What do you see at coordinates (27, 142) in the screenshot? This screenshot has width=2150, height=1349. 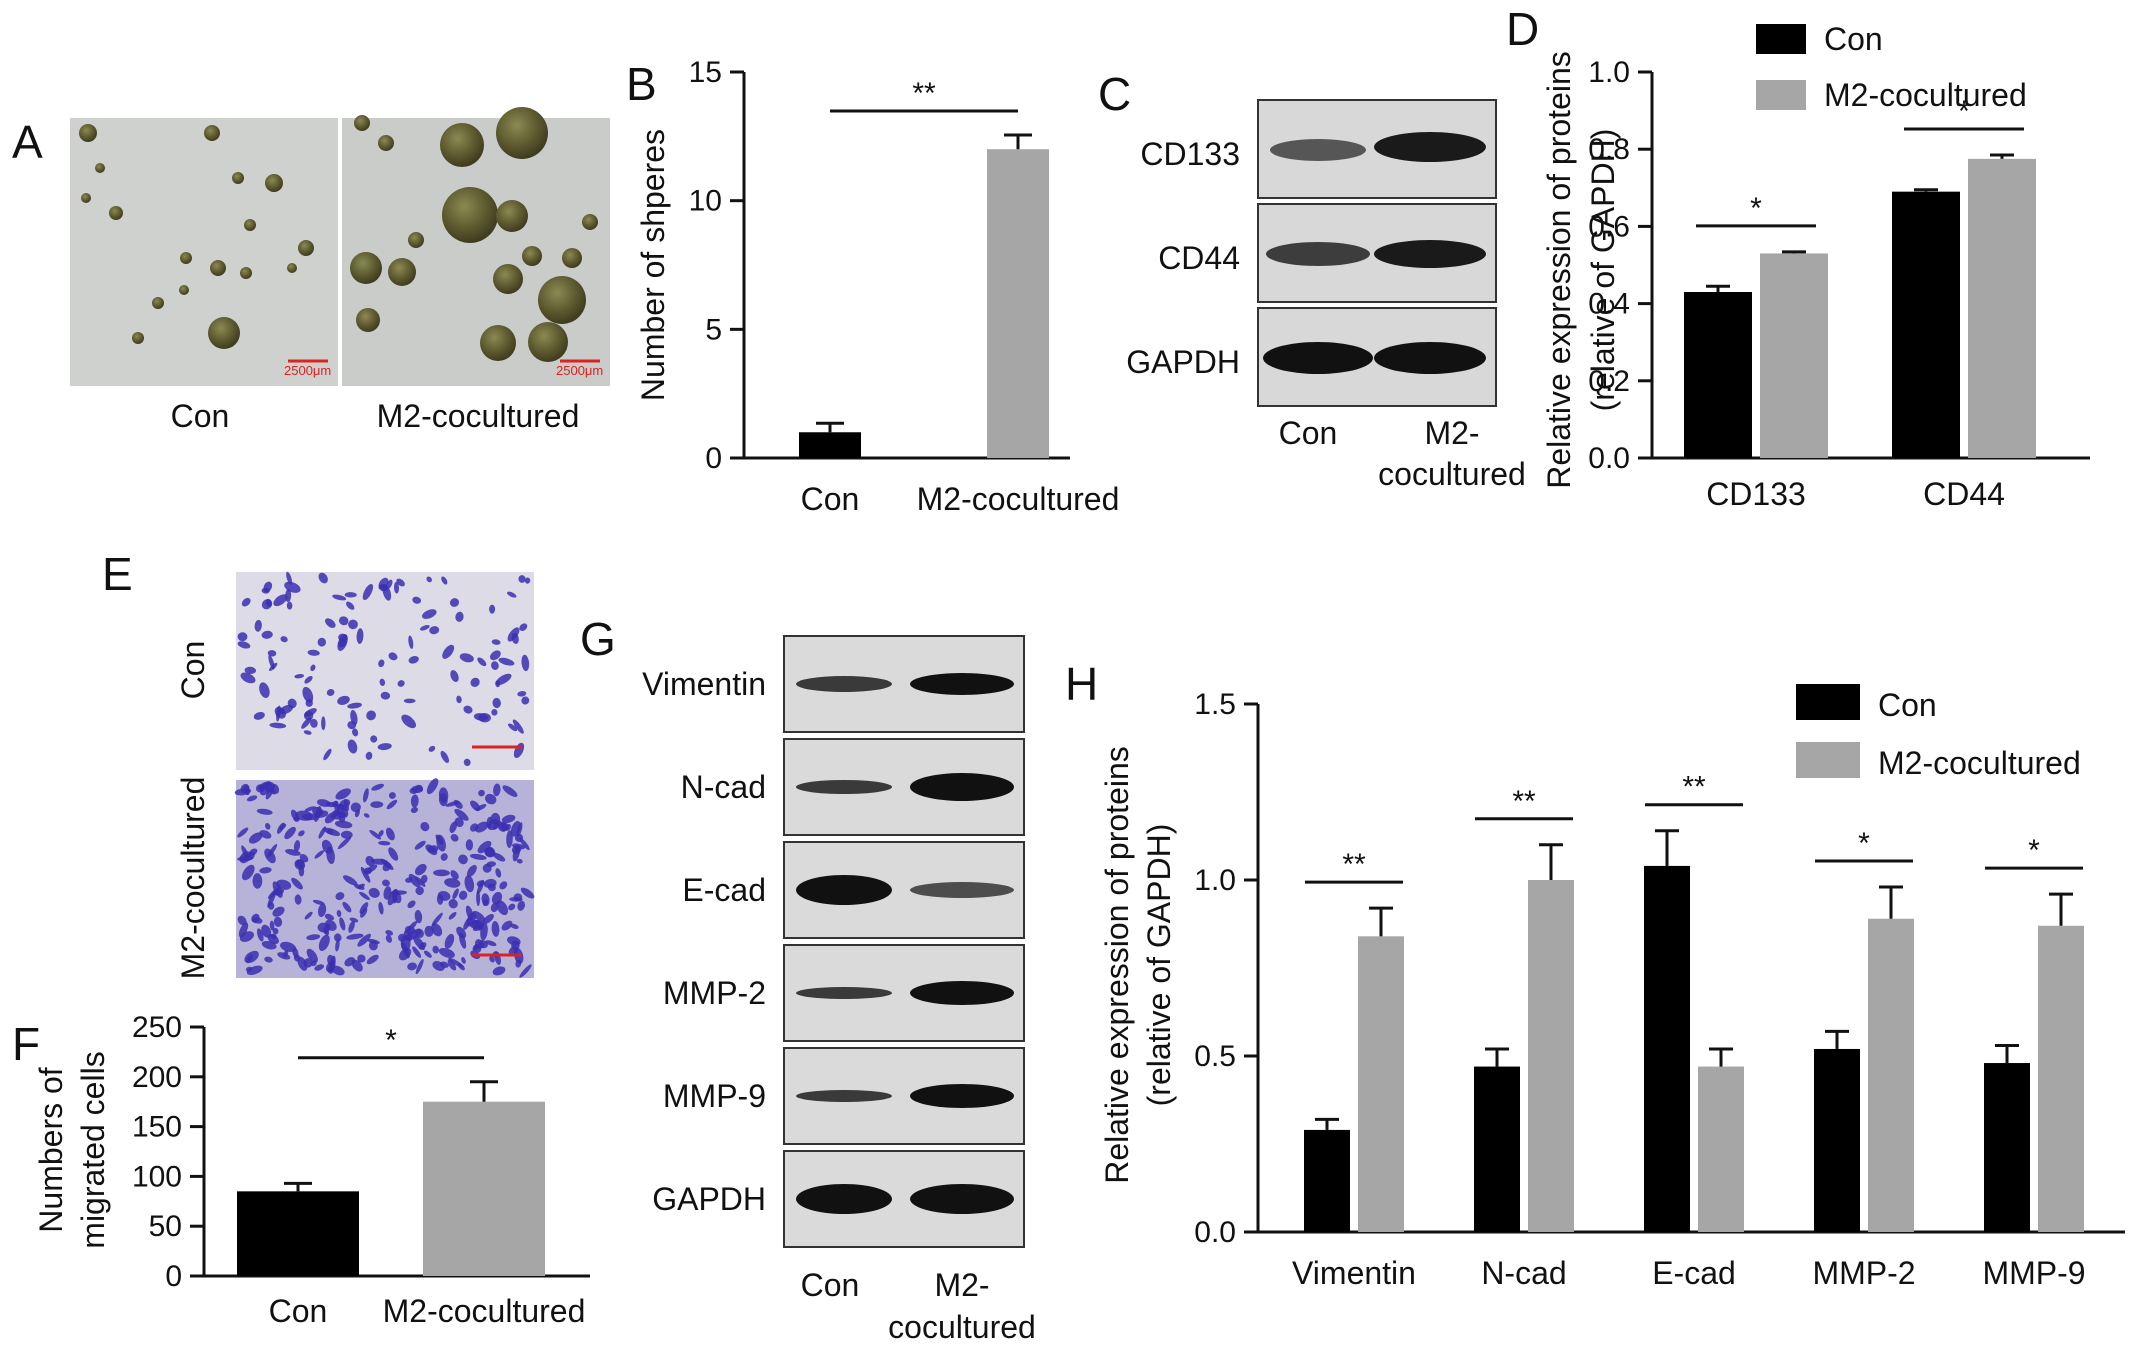 I see `panel-letter-a: A` at bounding box center [27, 142].